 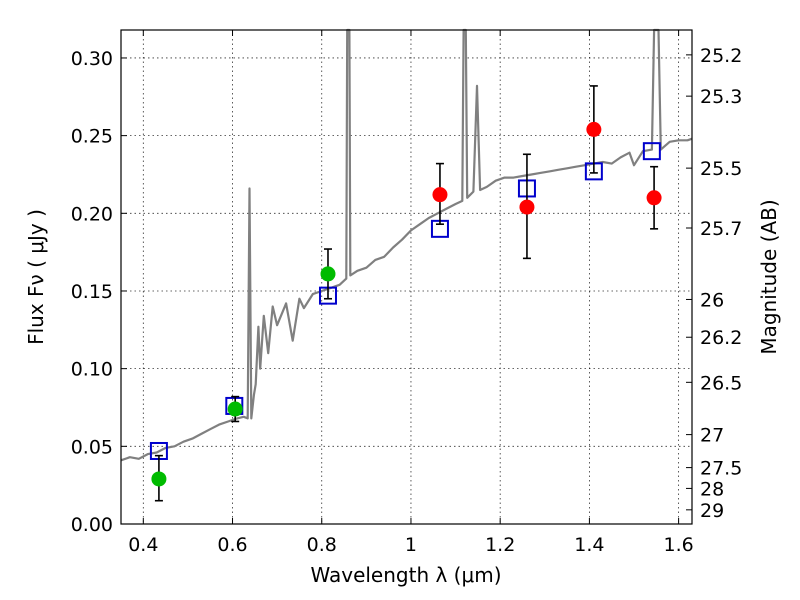 What do you see at coordinates (36, 277) in the screenshot?
I see `y-axis-label: Flux Fν ( μJy )` at bounding box center [36, 277].